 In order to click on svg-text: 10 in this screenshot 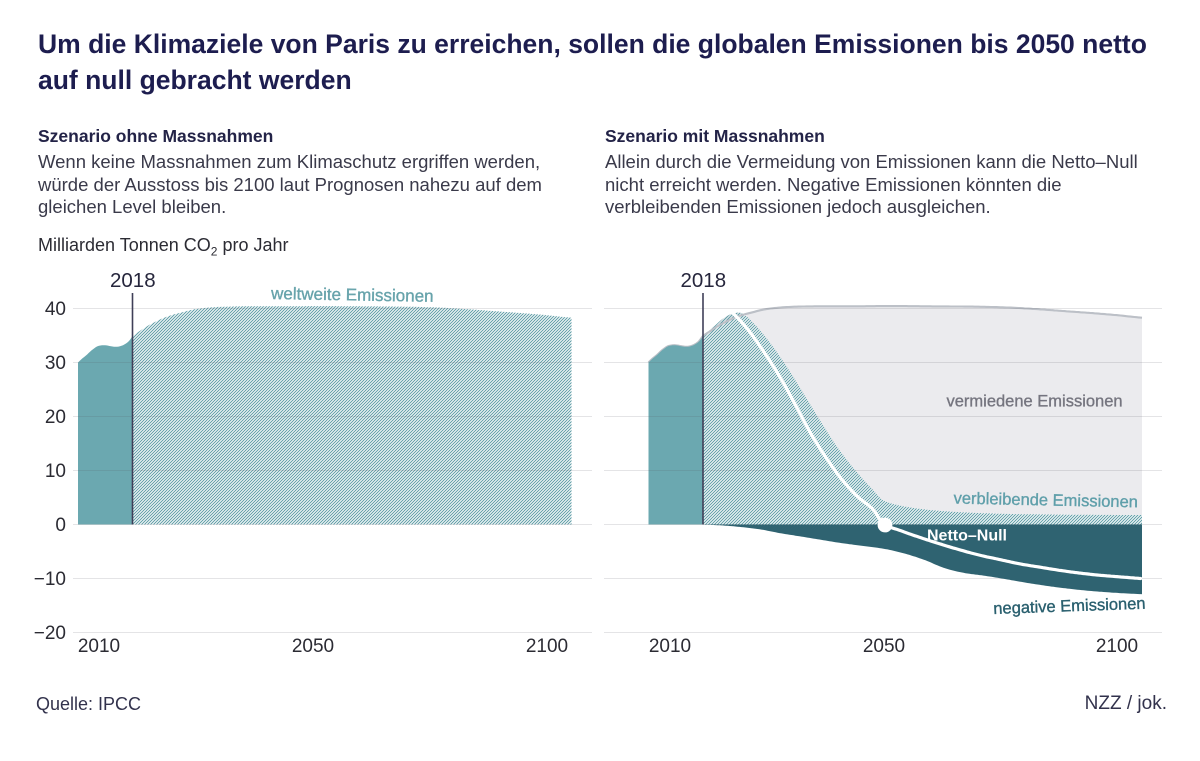, I will do `click(55, 471)`.